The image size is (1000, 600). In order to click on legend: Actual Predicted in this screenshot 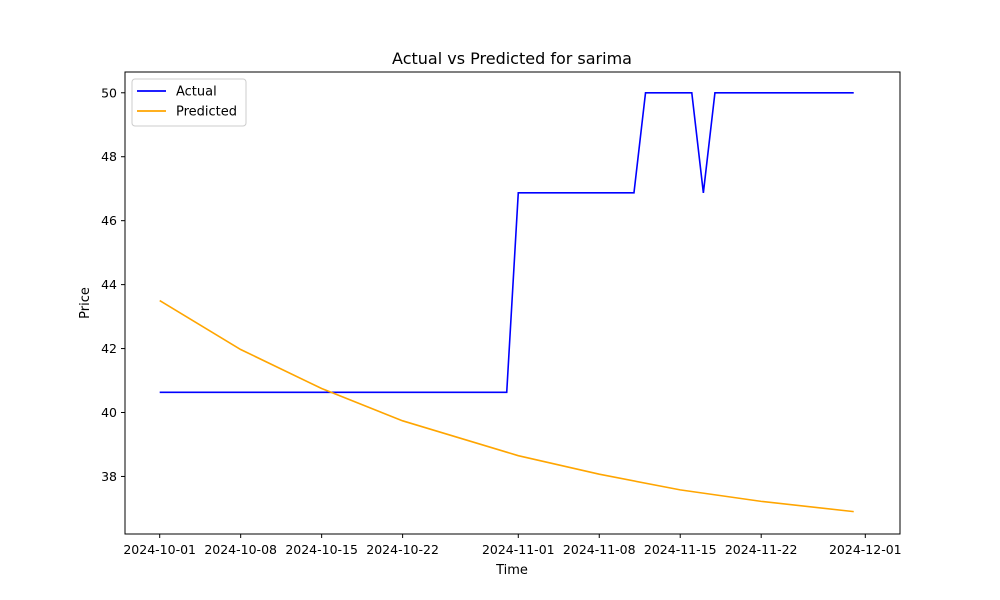, I will do `click(189, 102)`.